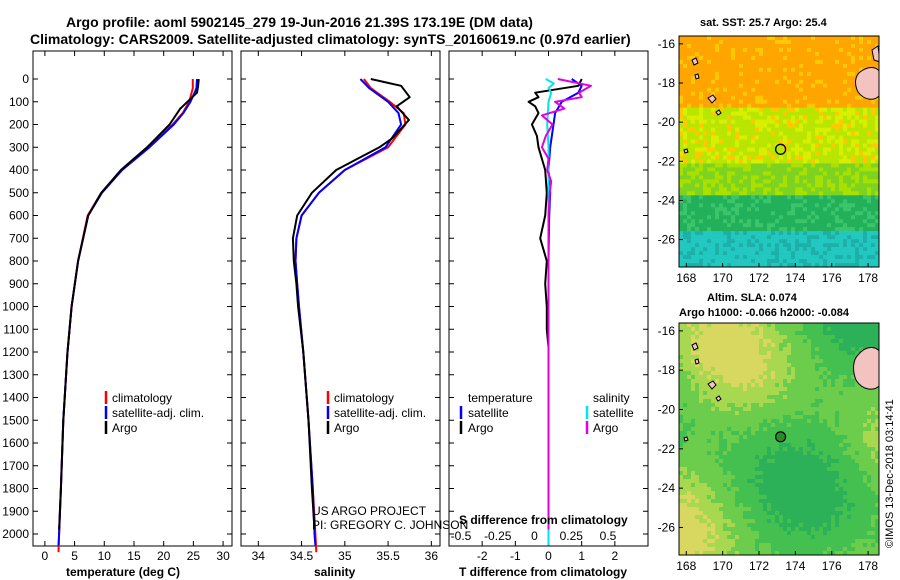 Image resolution: width=900 pixels, height=580 pixels. I want to click on lon-tick-label: 172, so click(759, 278).